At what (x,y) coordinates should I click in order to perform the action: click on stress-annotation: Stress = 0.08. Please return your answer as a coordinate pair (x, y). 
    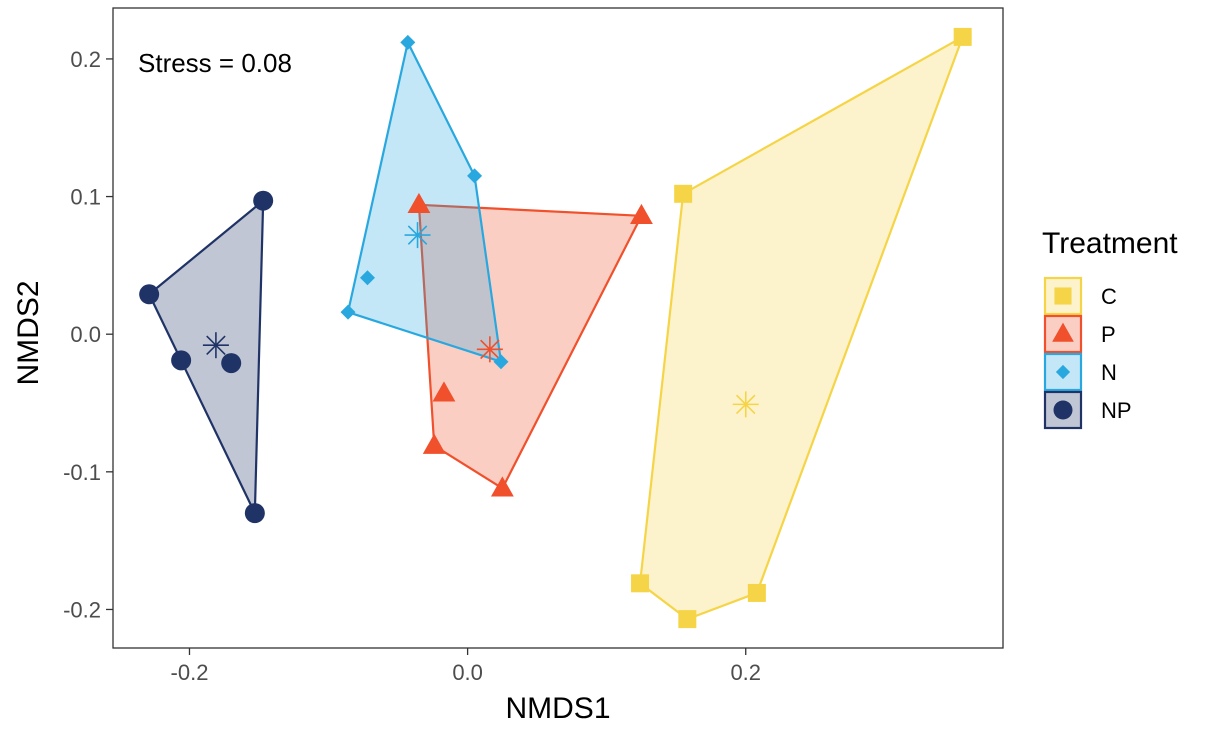
    Looking at the image, I should click on (215, 63).